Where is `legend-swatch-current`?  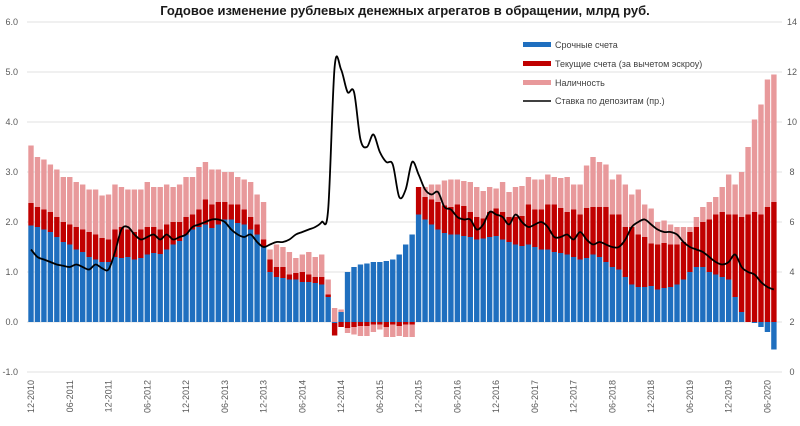 legend-swatch-current is located at coordinates (537, 63).